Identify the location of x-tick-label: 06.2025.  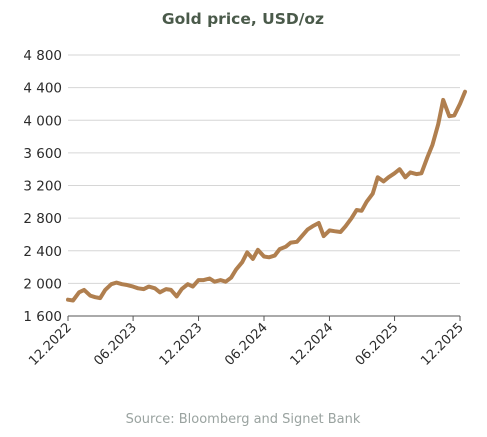
(377, 344).